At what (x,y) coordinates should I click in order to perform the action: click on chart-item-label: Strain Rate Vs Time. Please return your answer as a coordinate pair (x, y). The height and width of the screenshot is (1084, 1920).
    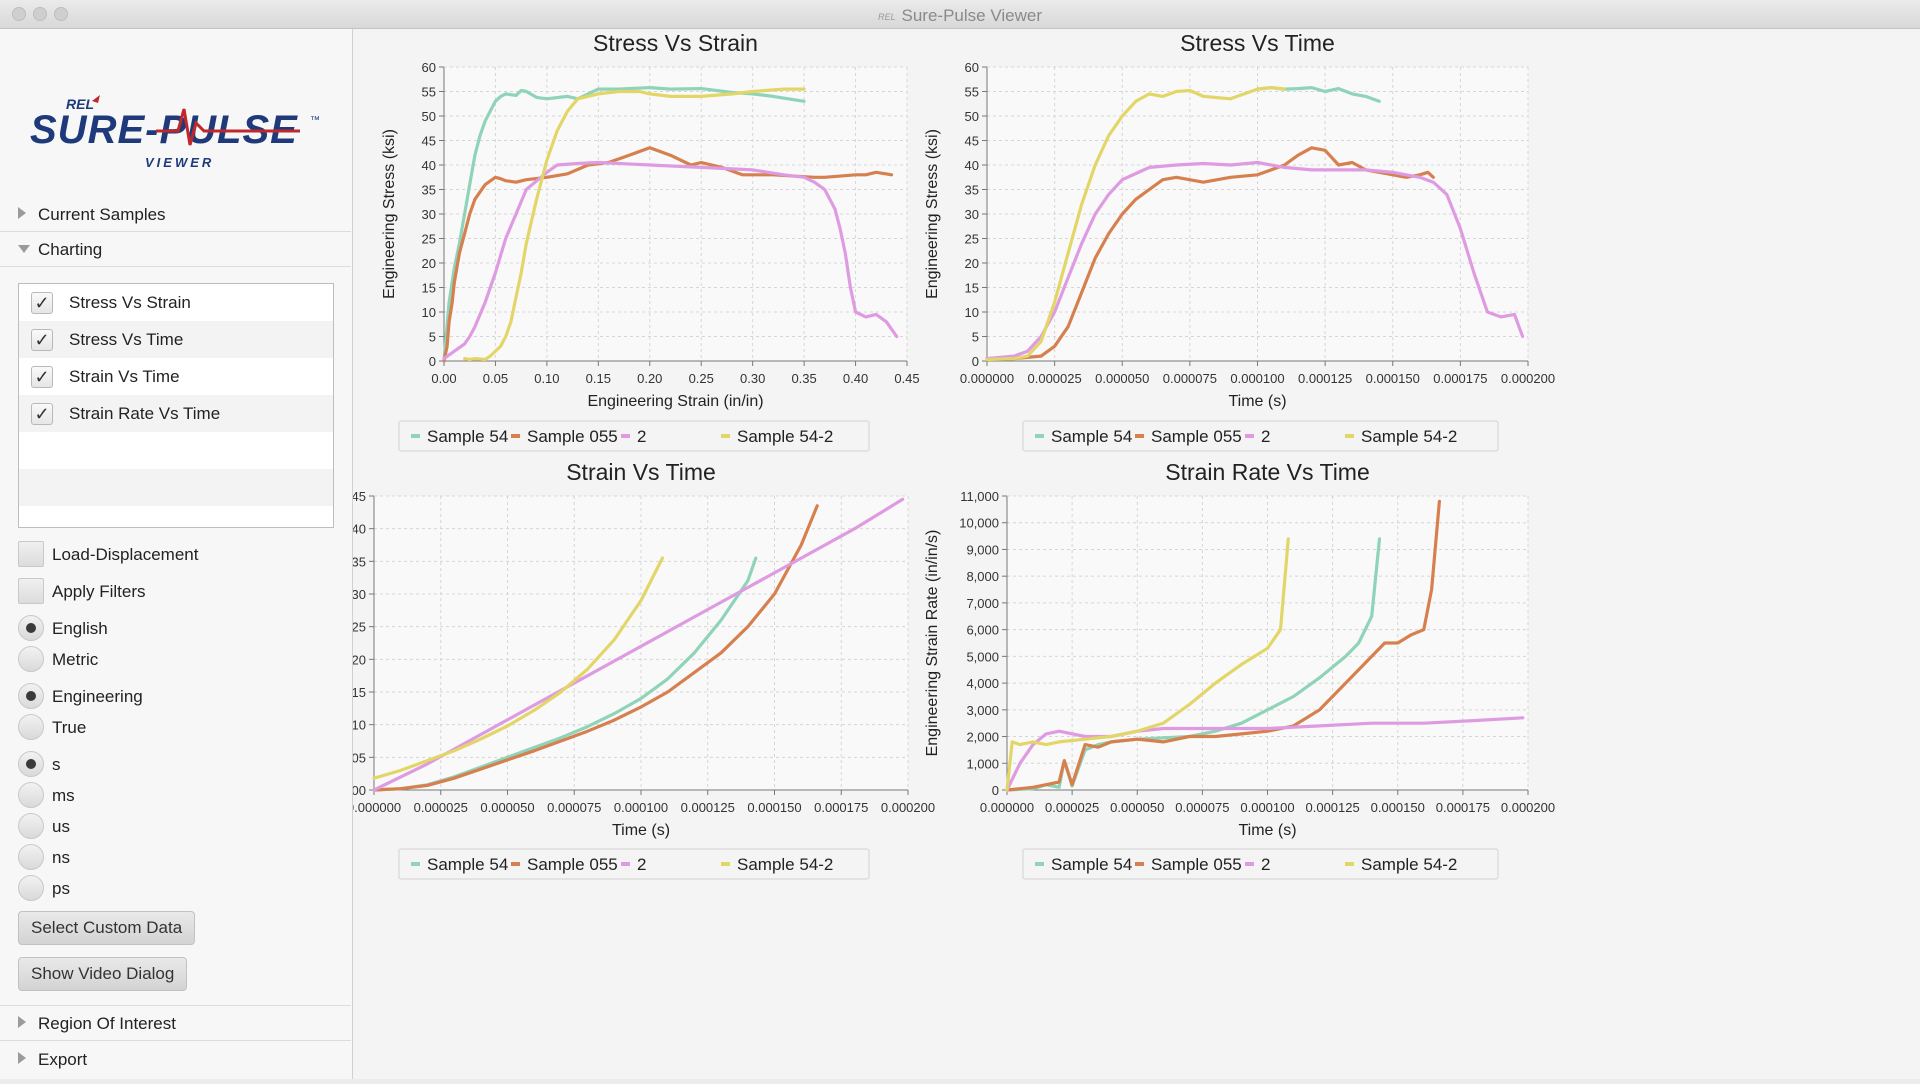
    Looking at the image, I should click on (145, 413).